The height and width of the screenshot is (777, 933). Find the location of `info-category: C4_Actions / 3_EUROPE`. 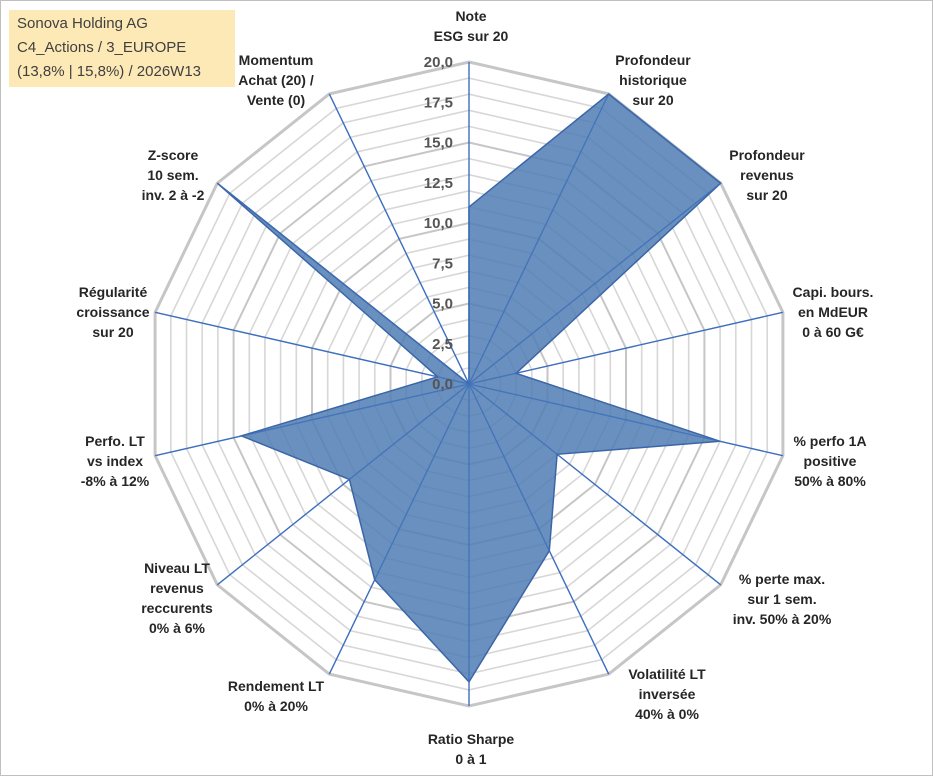

info-category: C4_Actions / 3_EUROPE is located at coordinates (126, 48).